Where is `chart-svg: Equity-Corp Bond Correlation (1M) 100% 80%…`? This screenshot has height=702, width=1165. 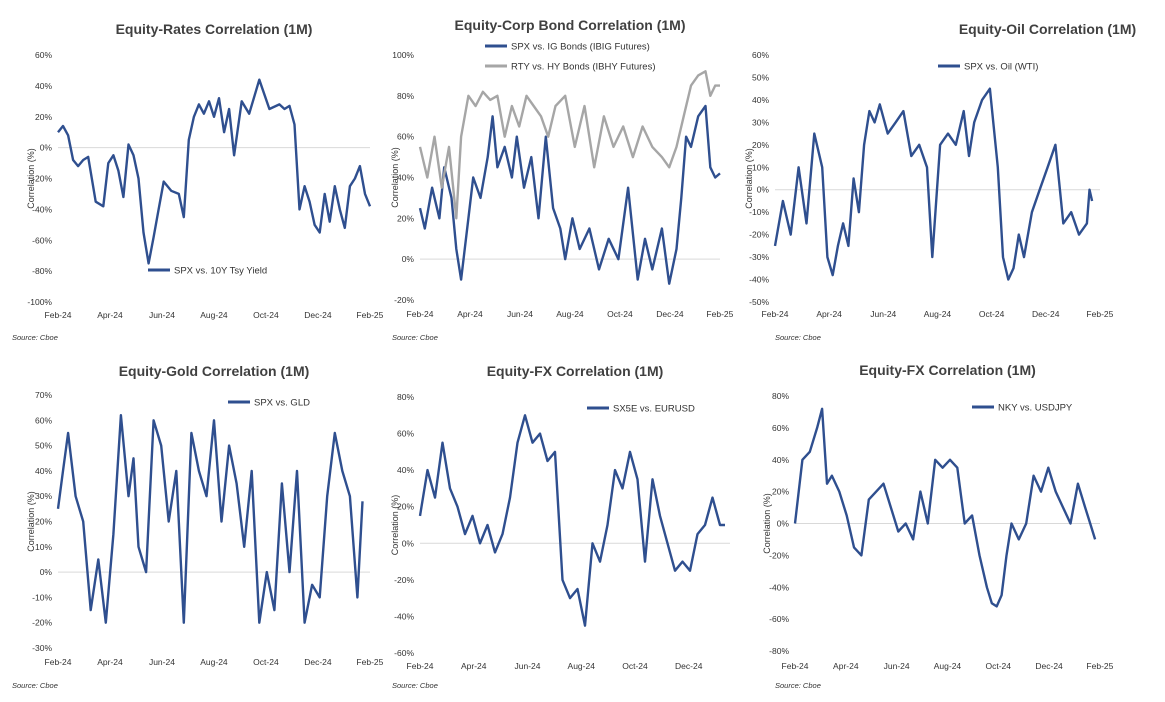
chart-svg: Equity-Corp Bond Correlation (1M) 100% 80%… is located at coordinates (562, 179).